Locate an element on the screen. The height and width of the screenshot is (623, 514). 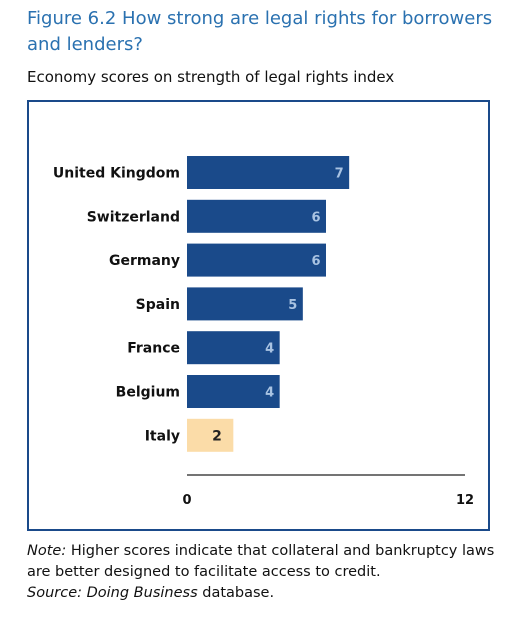
bar-italy is located at coordinates (210, 435).